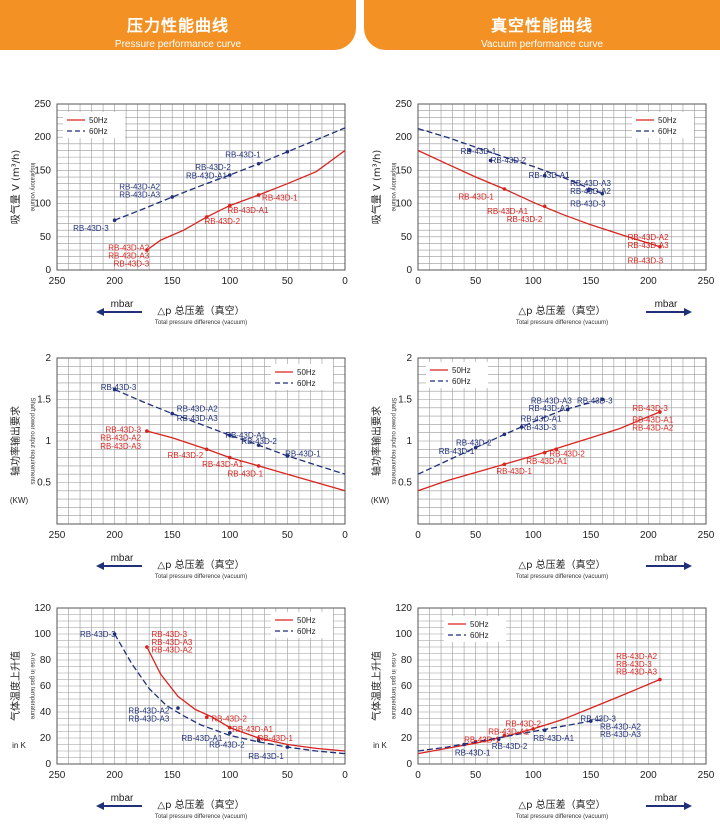 This screenshot has height=837, width=720. What do you see at coordinates (48, 358) in the screenshot?
I see `y-tick-label: 2` at bounding box center [48, 358].